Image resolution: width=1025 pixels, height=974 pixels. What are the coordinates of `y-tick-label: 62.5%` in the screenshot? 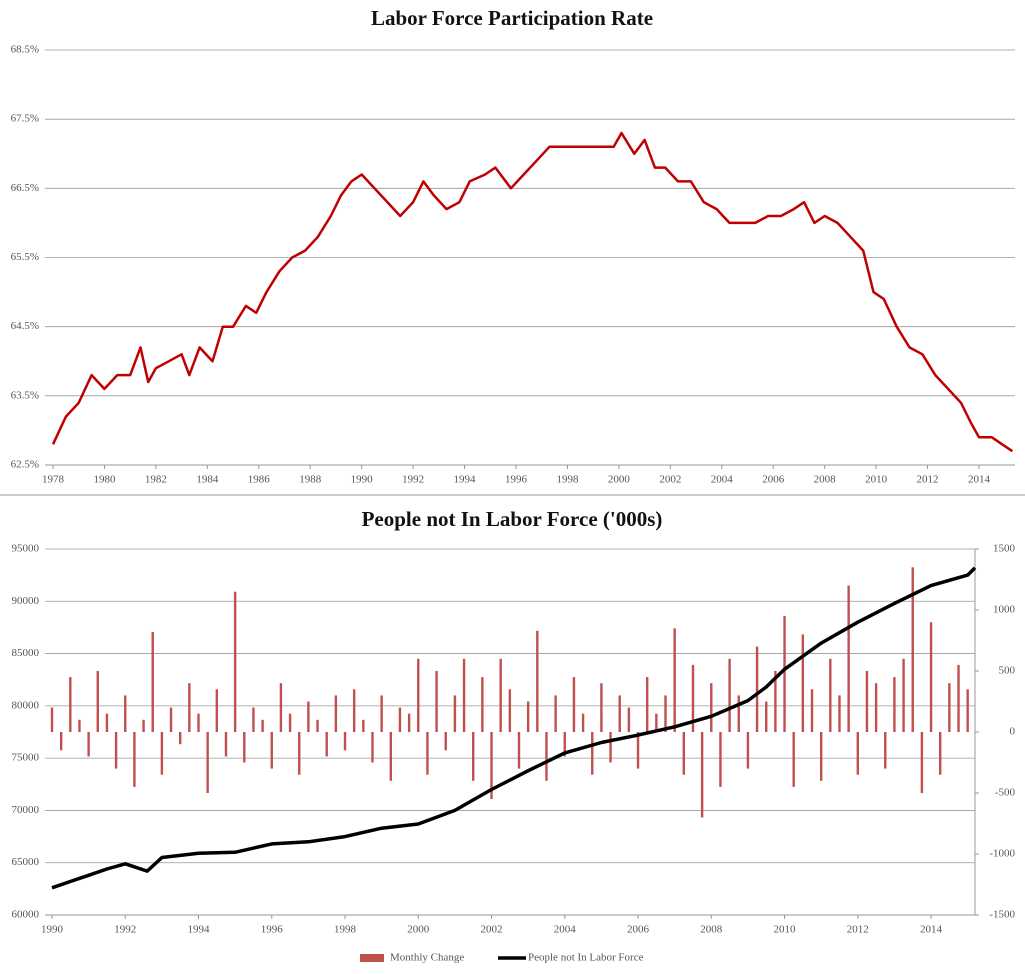 It's located at (25, 465).